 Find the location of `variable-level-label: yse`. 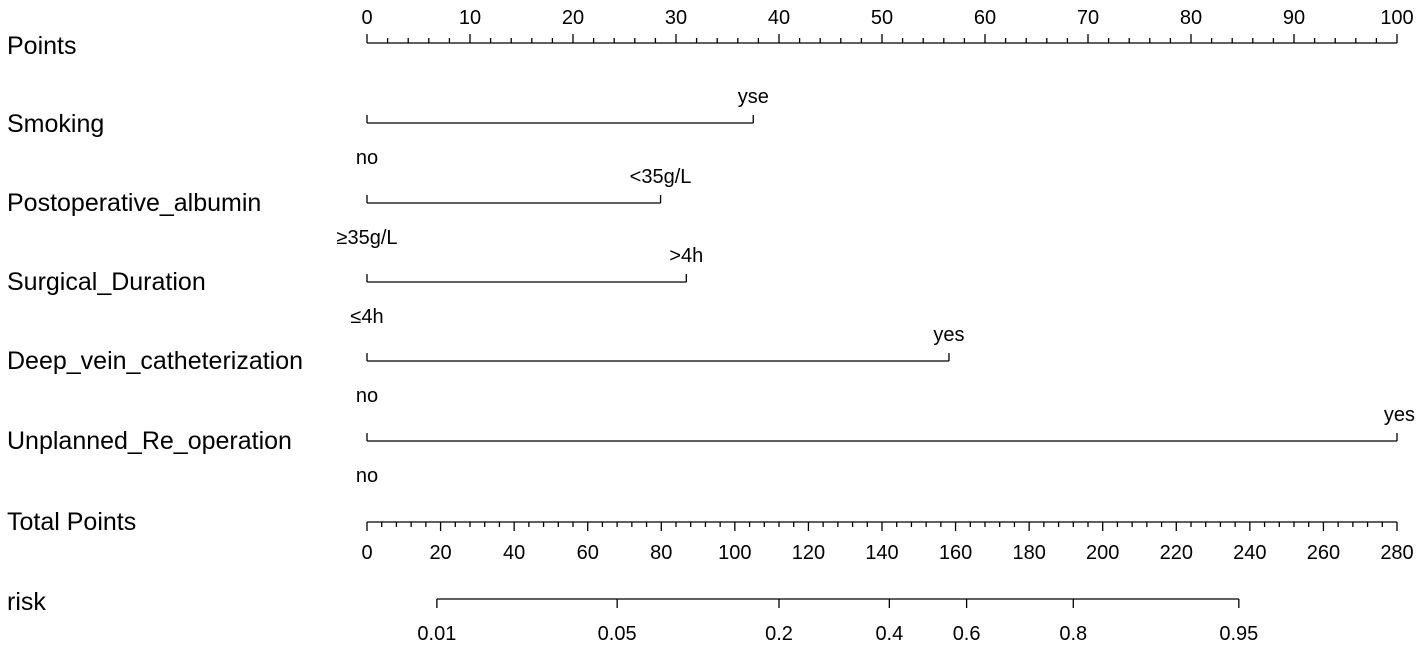

variable-level-label: yse is located at coordinates (753, 97).